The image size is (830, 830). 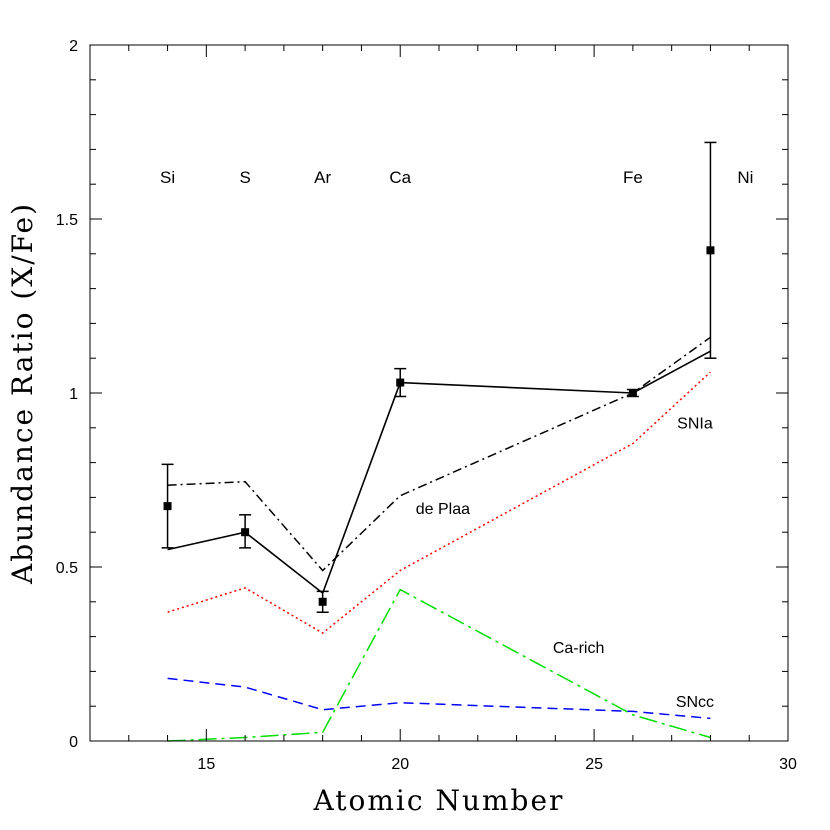 I want to click on x-tick-label: 20, so click(x=400, y=764).